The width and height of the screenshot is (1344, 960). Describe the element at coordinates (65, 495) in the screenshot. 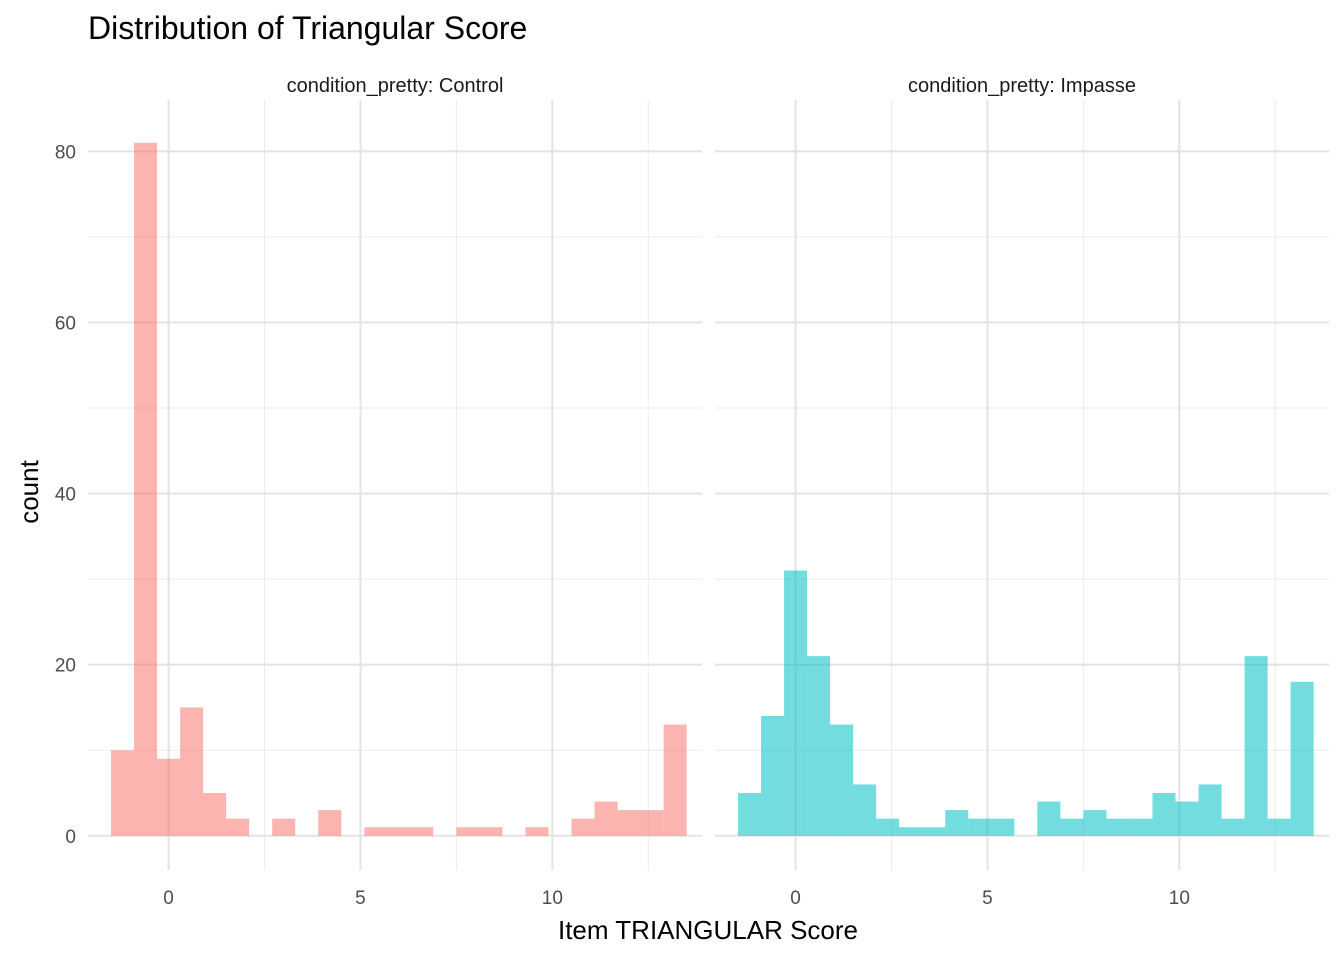

I see `y-tick-label: 40` at that location.